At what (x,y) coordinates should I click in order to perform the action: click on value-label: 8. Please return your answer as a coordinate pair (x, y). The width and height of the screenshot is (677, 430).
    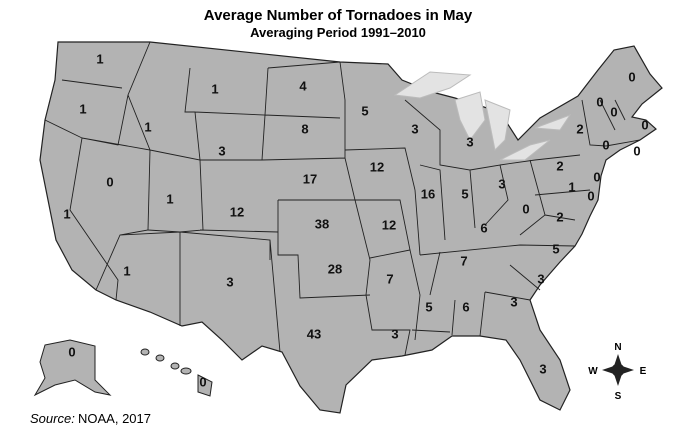
    Looking at the image, I should click on (304, 128).